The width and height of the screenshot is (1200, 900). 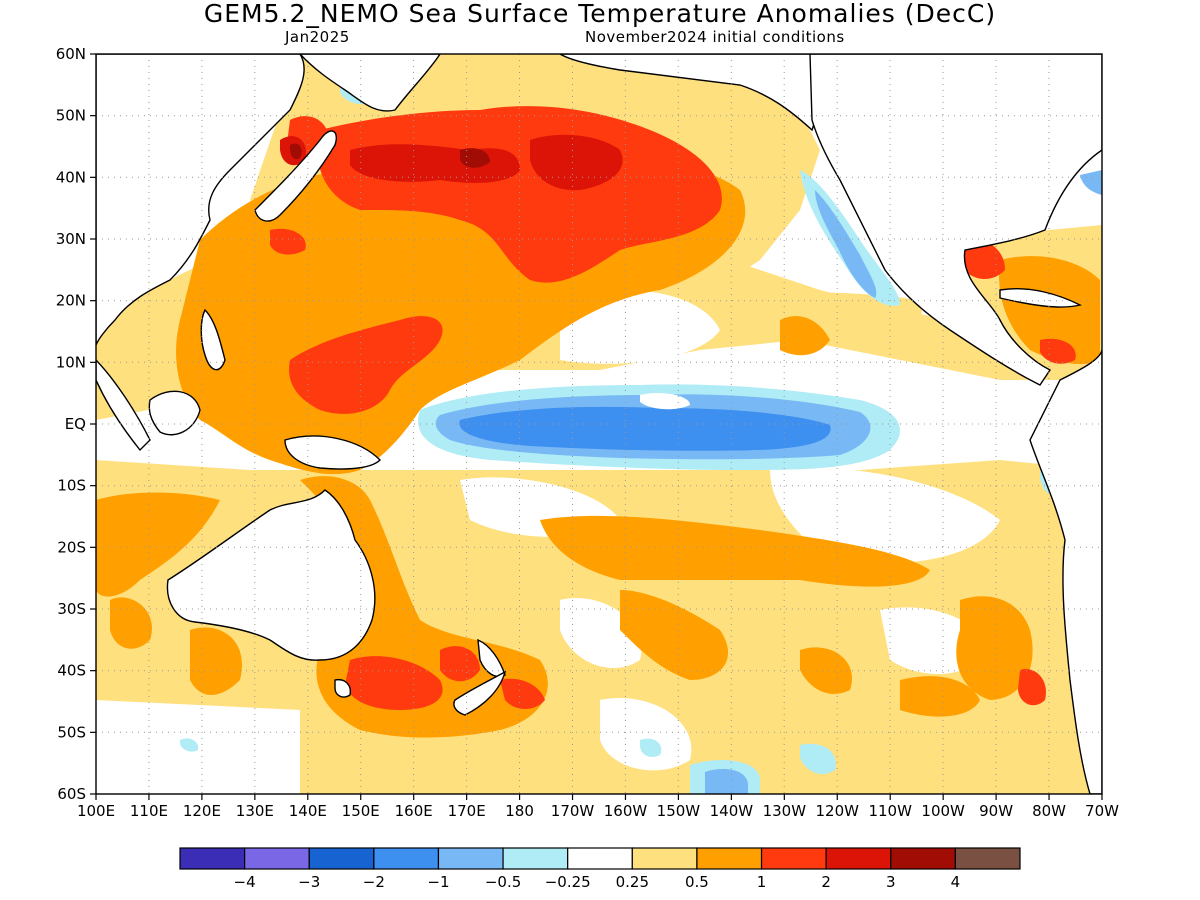 I want to click on lat-tick-label: 50S, so click(x=71, y=732).